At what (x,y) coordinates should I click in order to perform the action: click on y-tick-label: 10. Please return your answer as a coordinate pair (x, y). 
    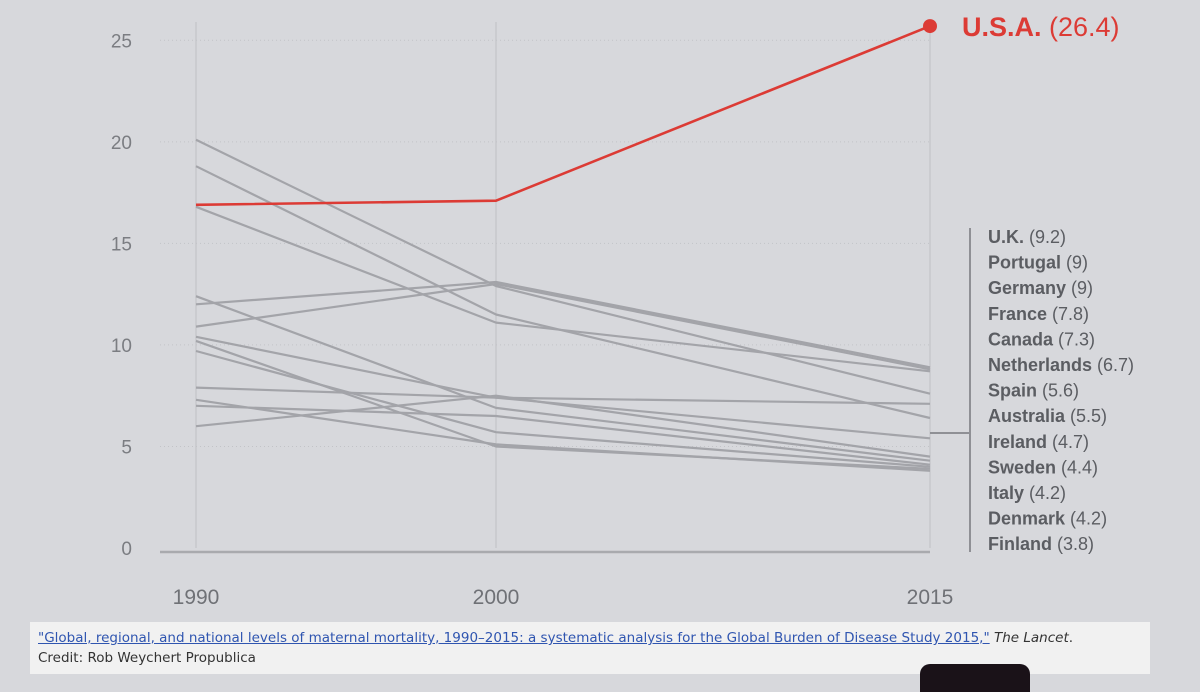
    Looking at the image, I should click on (121, 346).